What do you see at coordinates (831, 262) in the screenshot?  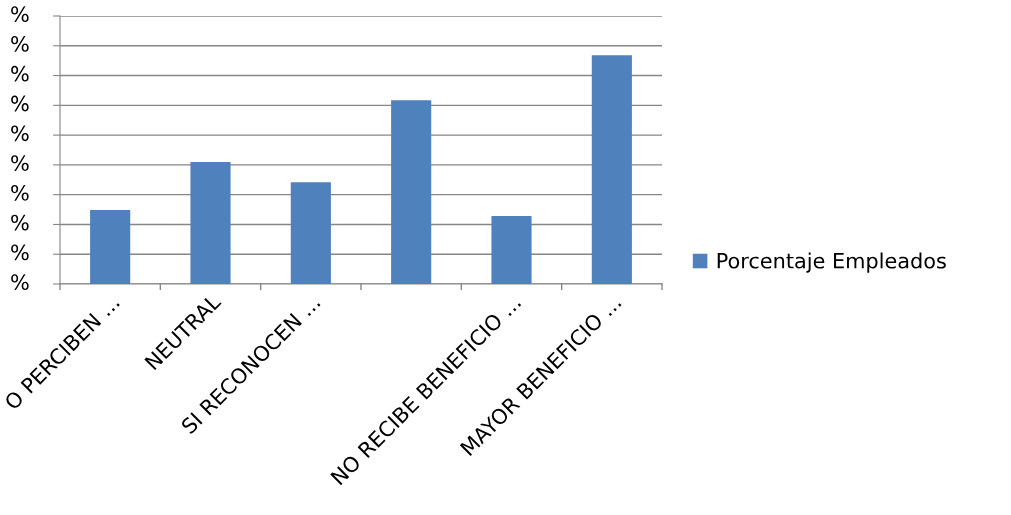 I see `legend-label: Porcentaje Empleados` at bounding box center [831, 262].